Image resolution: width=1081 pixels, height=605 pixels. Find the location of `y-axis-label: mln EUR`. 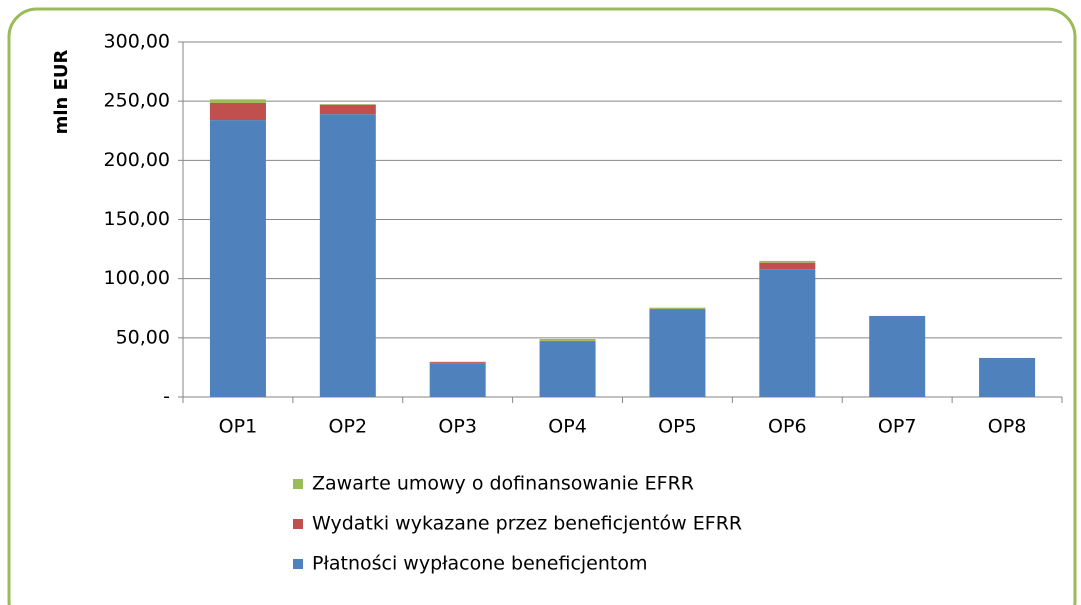

y-axis-label: mln EUR is located at coordinates (61, 91).